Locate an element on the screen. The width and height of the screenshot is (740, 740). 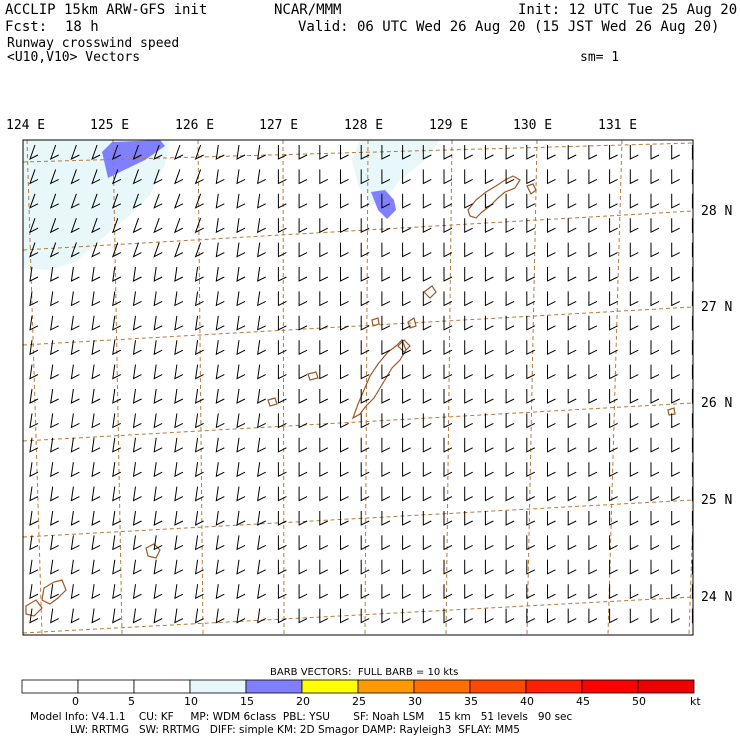
colorbar-tick-label: 30 is located at coordinates (415, 701).